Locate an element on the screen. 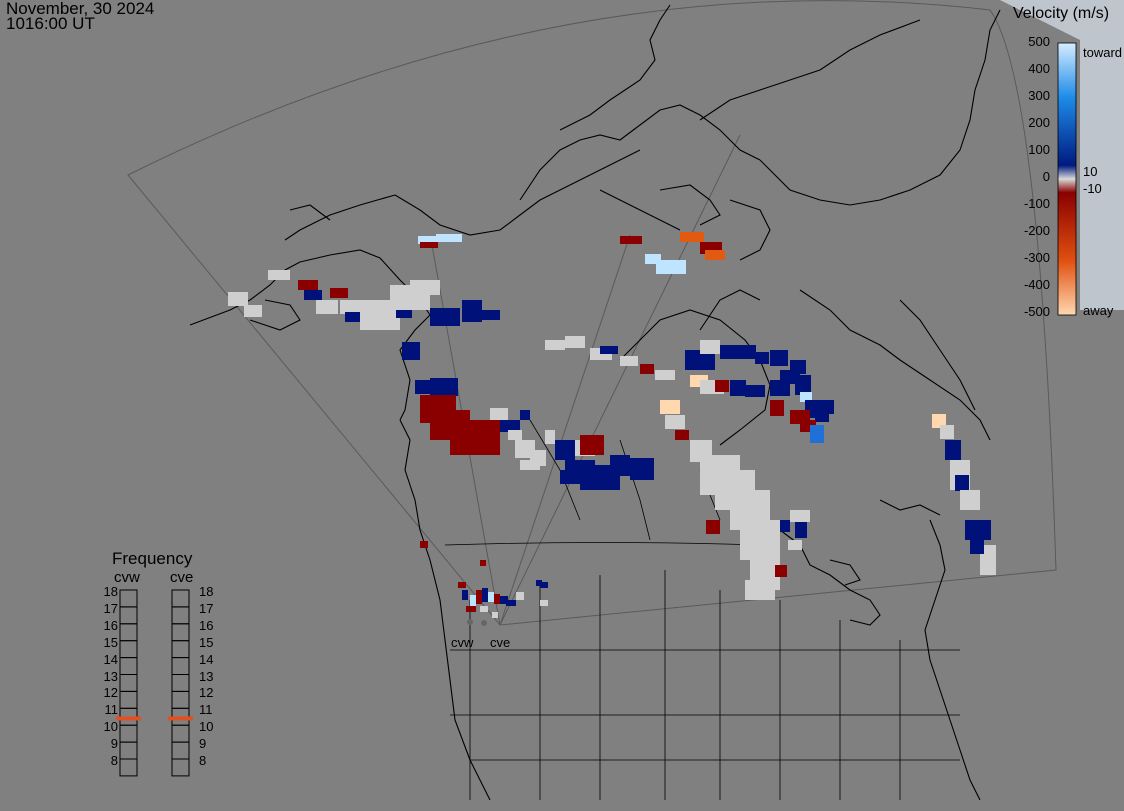 The width and height of the screenshot is (1124, 811). freq-scale-label-left: 16 is located at coordinates (110, 625).